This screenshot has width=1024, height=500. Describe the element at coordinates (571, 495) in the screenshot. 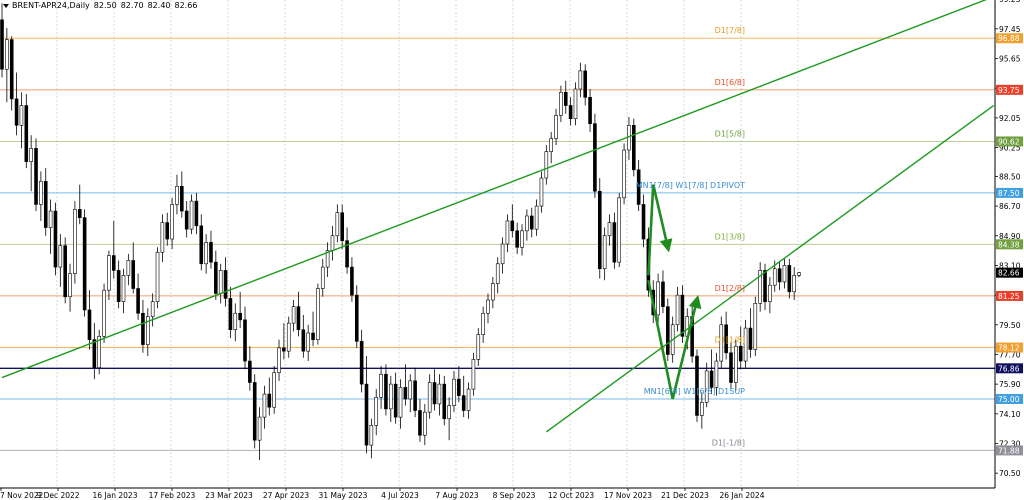

I see `x-tick-label: 12 Oct 2023` at that location.